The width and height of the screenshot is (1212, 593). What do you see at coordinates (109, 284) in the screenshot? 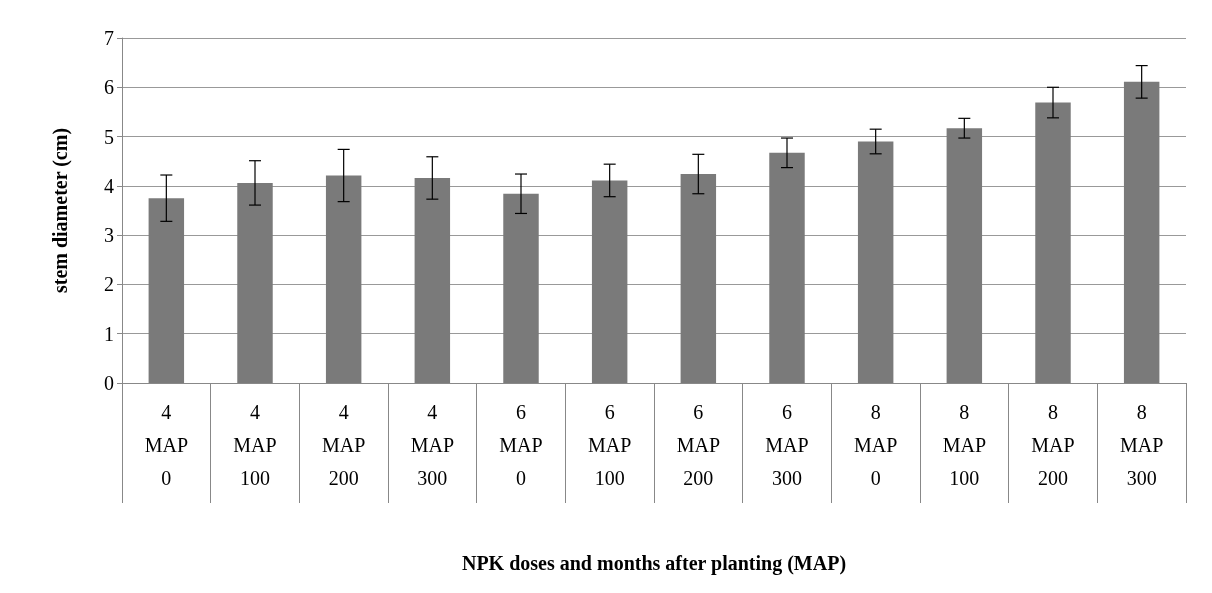
I see `y-tick-label: 2` at bounding box center [109, 284].